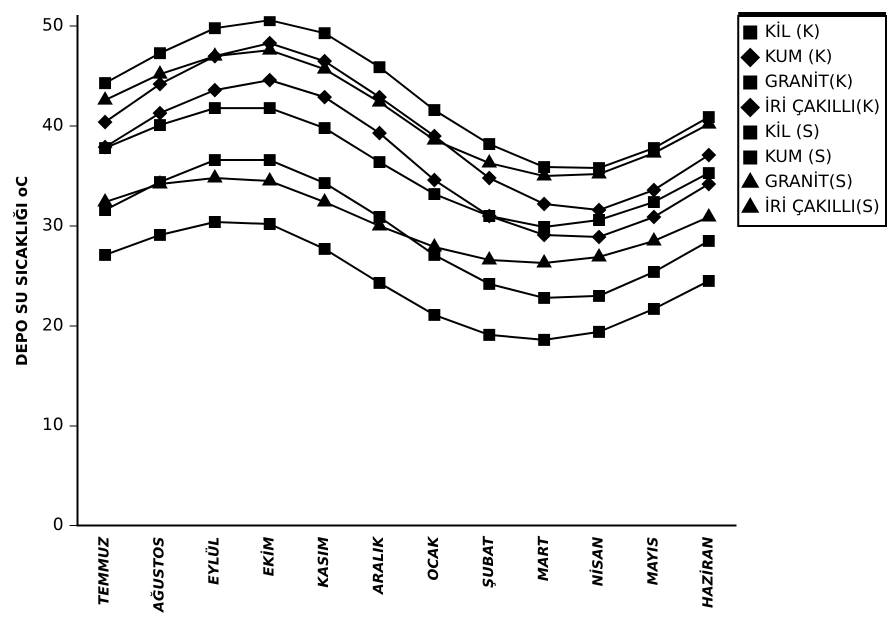  I want to click on legend-label: KİL (K), so click(792, 31).